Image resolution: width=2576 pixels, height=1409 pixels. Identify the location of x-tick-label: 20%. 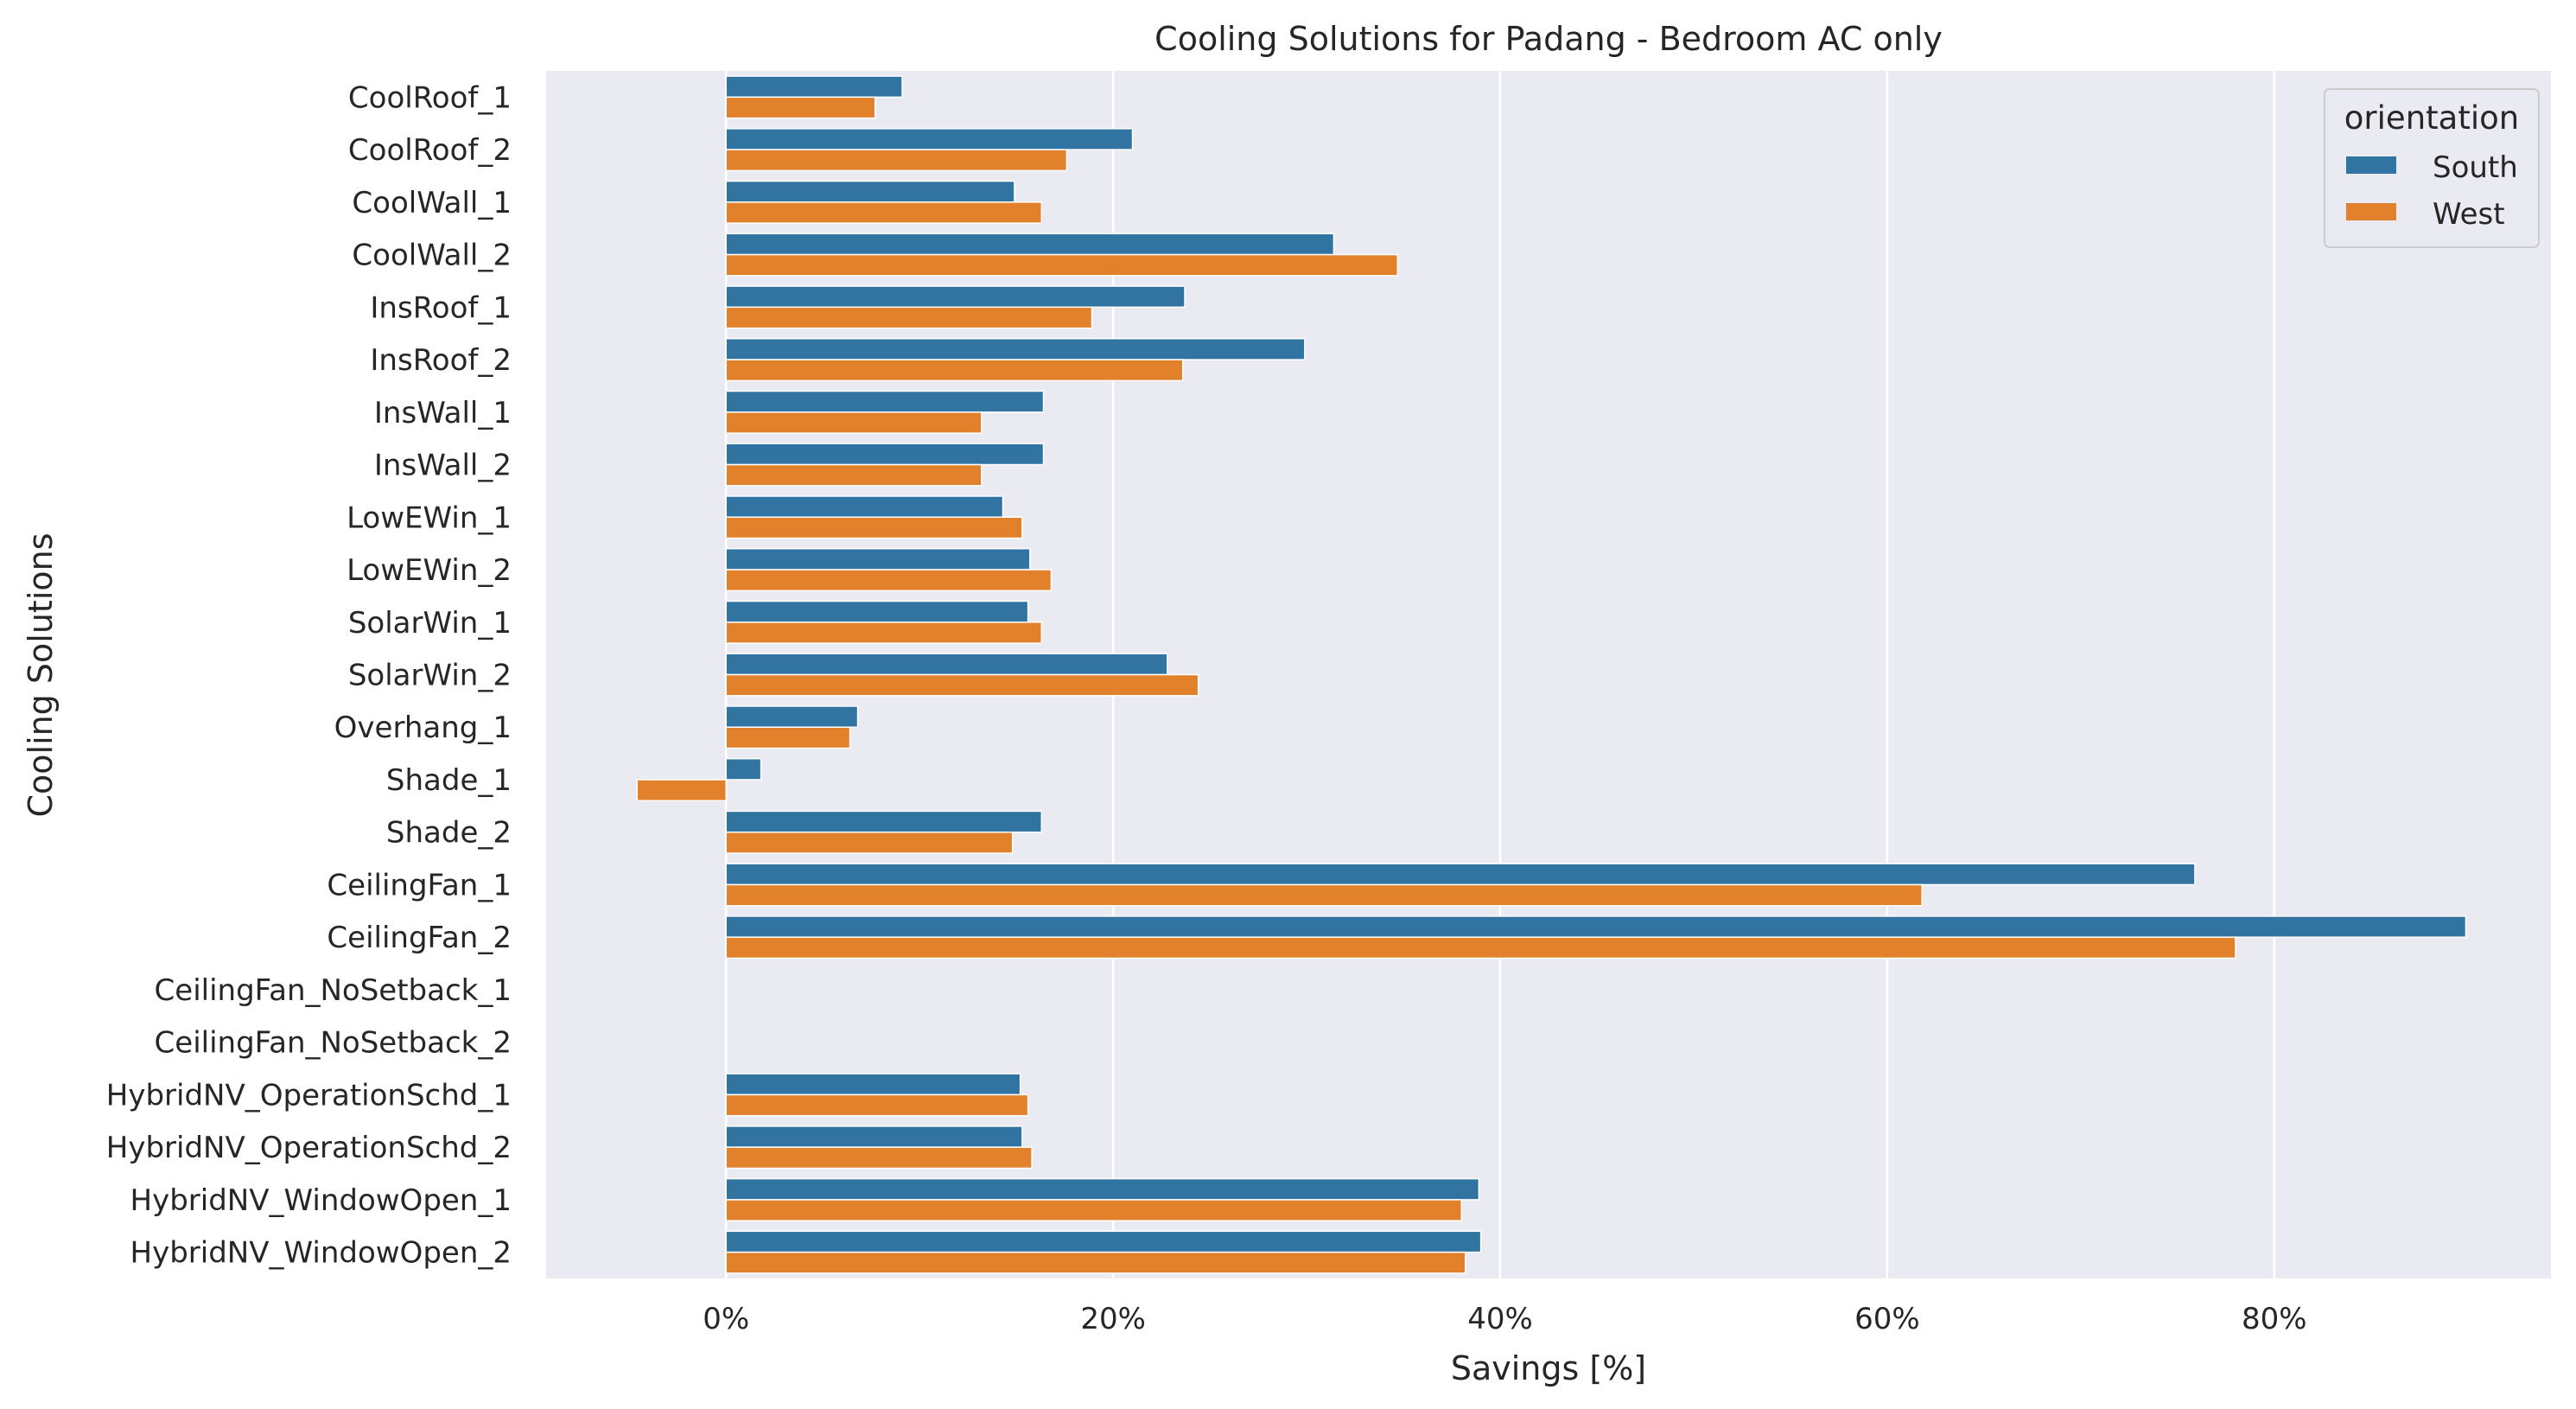
(1113, 1319).